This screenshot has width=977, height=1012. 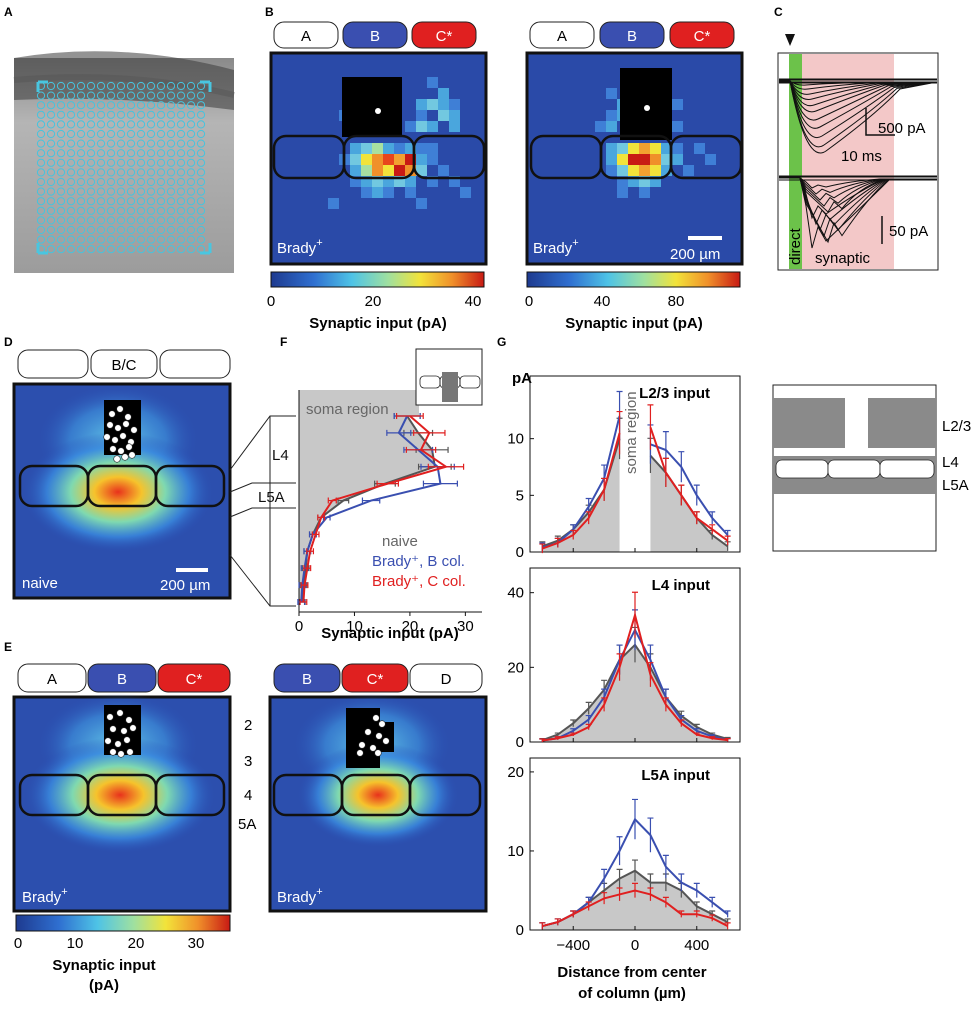 I want to click on panel-e-left-map: Brady+, so click(x=122, y=803).